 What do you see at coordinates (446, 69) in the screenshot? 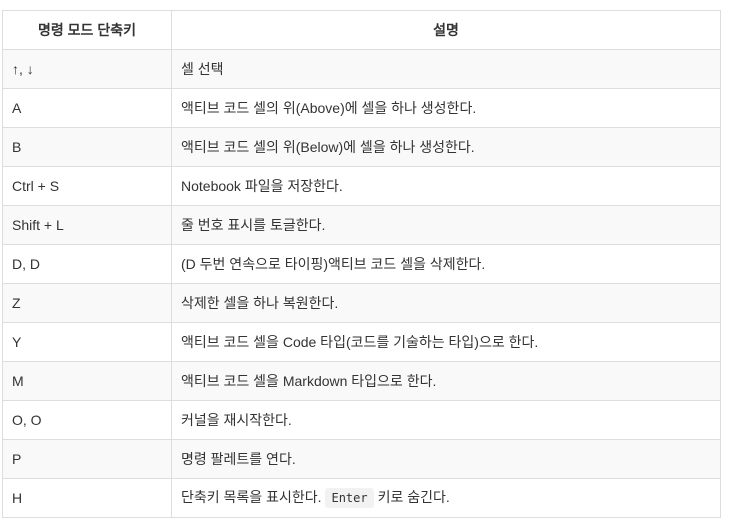
I see `shortcut-description: 셀 선택` at bounding box center [446, 69].